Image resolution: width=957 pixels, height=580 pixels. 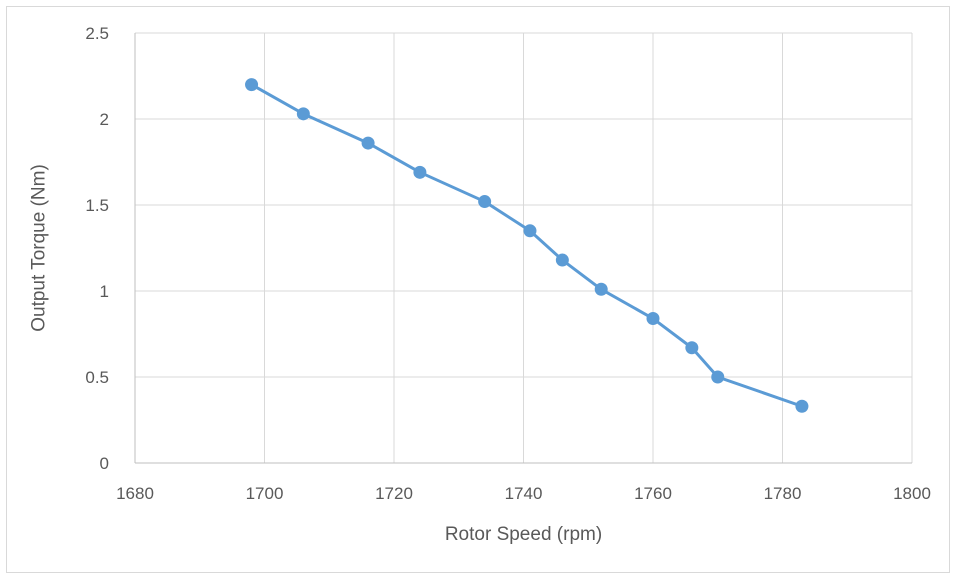 I want to click on x-tick-labels: 1680 1700 1720 1740 1760 1780 1800, so click(x=523, y=493).